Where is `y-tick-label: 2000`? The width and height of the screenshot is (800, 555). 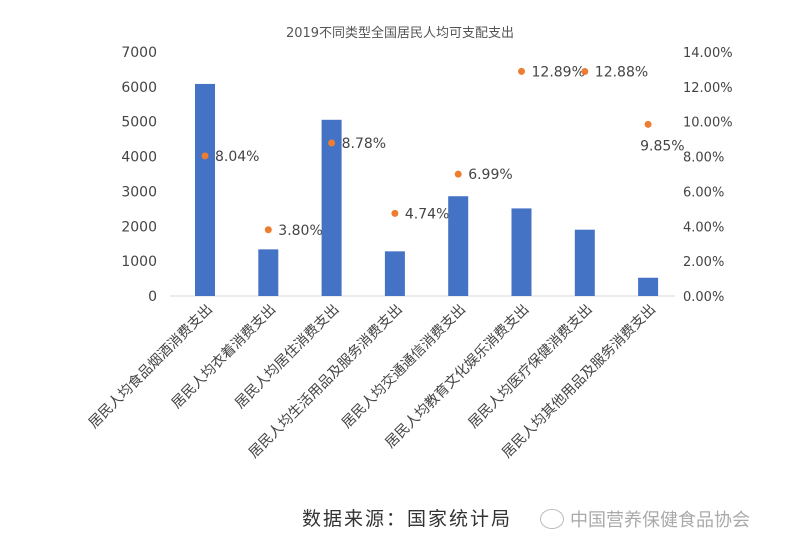 y-tick-label: 2000 is located at coordinates (139, 227).